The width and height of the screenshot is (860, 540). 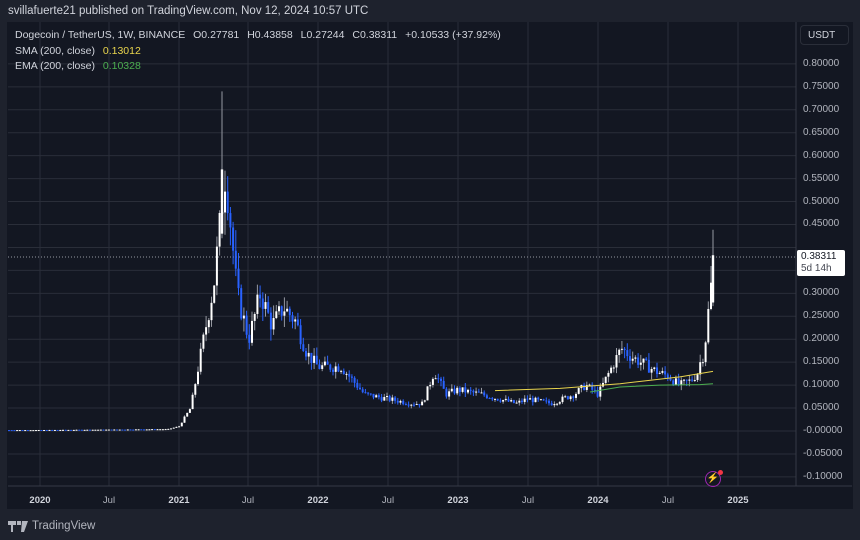 What do you see at coordinates (821, 201) in the screenshot?
I see `price-tick: 0.50000` at bounding box center [821, 201].